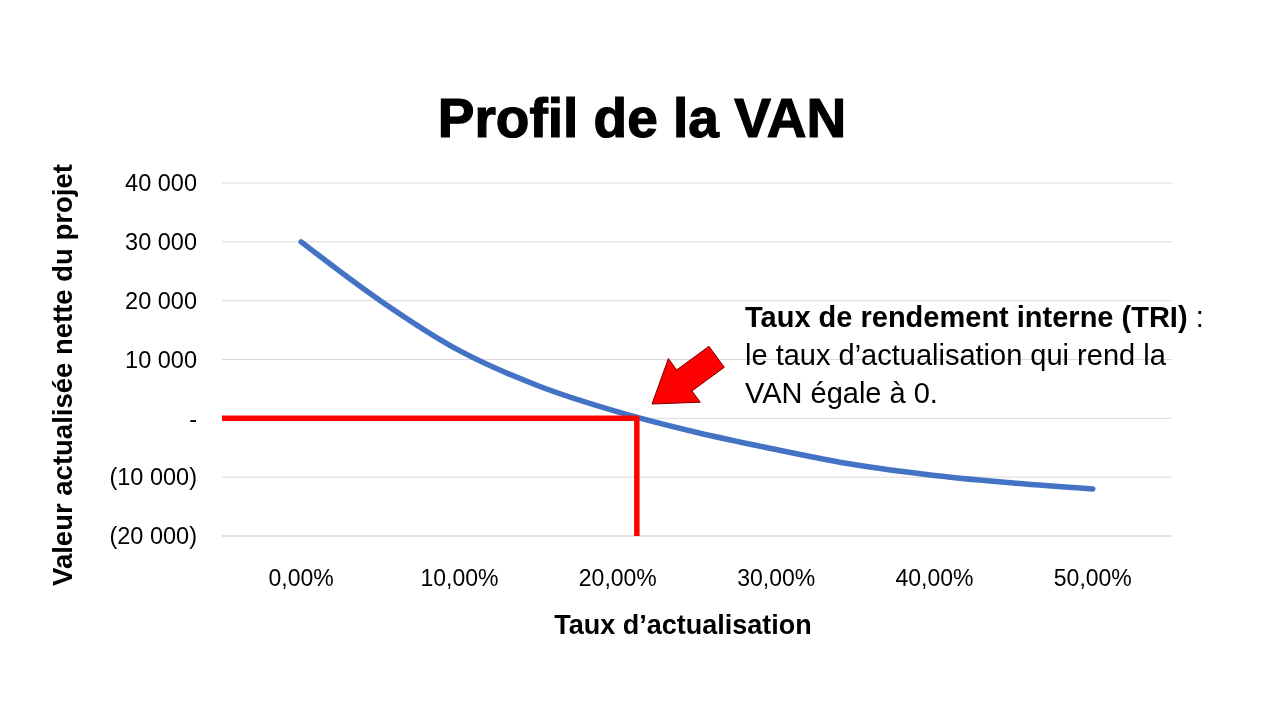 The height and width of the screenshot is (720, 1280). What do you see at coordinates (153, 536) in the screenshot?
I see `y-tick-label: (20 000)` at bounding box center [153, 536].